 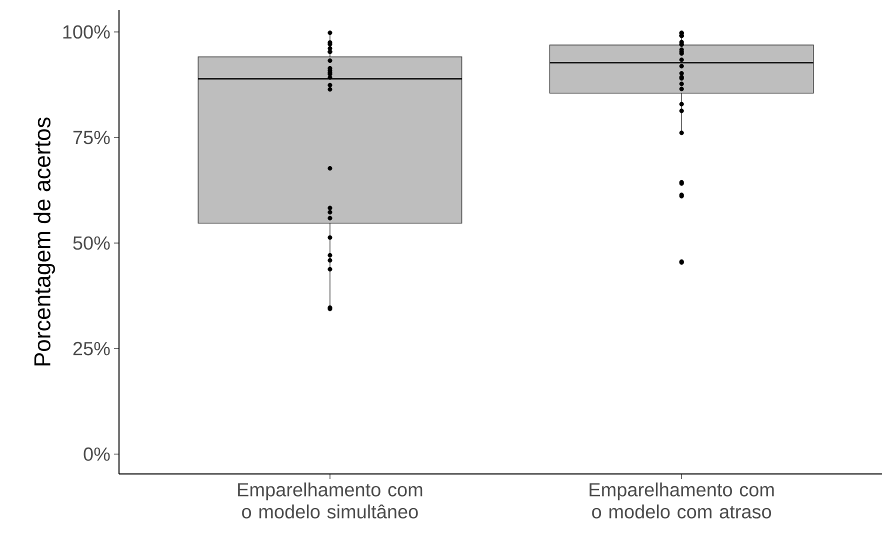 I want to click on x-tick-label: Emparelhamento com o modelo com atraso, so click(x=682, y=500).